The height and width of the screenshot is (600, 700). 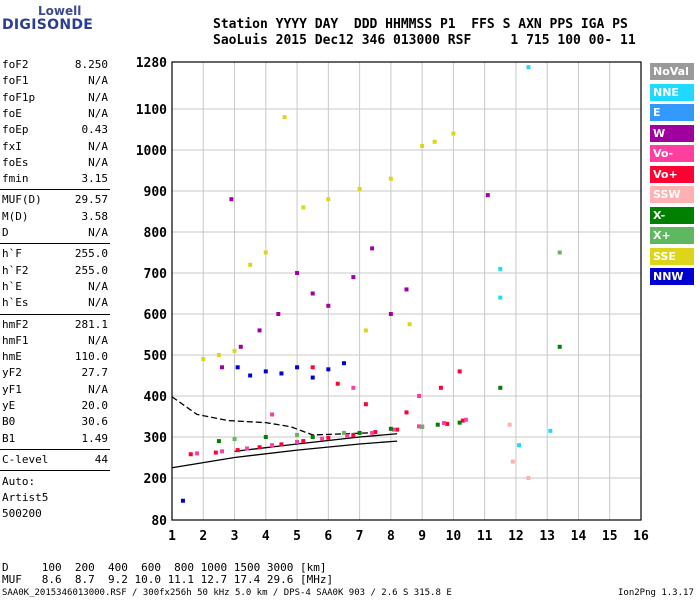 I want to click on x-tick-label: 4, so click(x=266, y=536).